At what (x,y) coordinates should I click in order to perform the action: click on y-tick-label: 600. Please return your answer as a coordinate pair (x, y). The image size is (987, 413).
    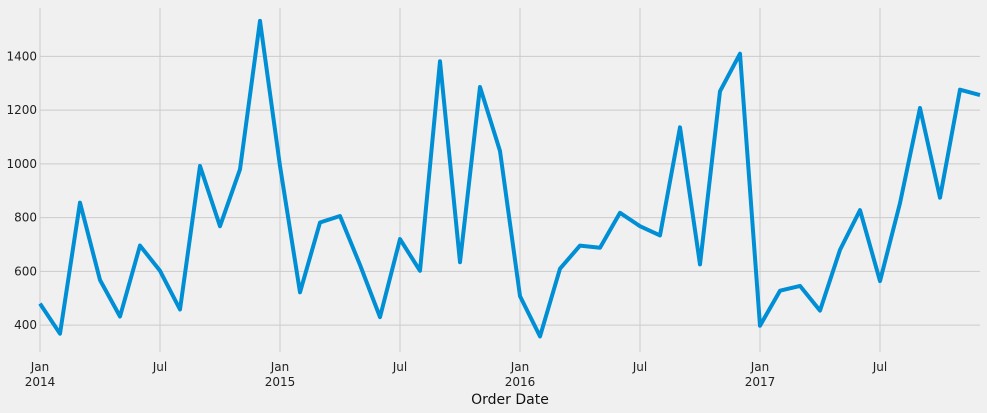
    Looking at the image, I should click on (25, 271).